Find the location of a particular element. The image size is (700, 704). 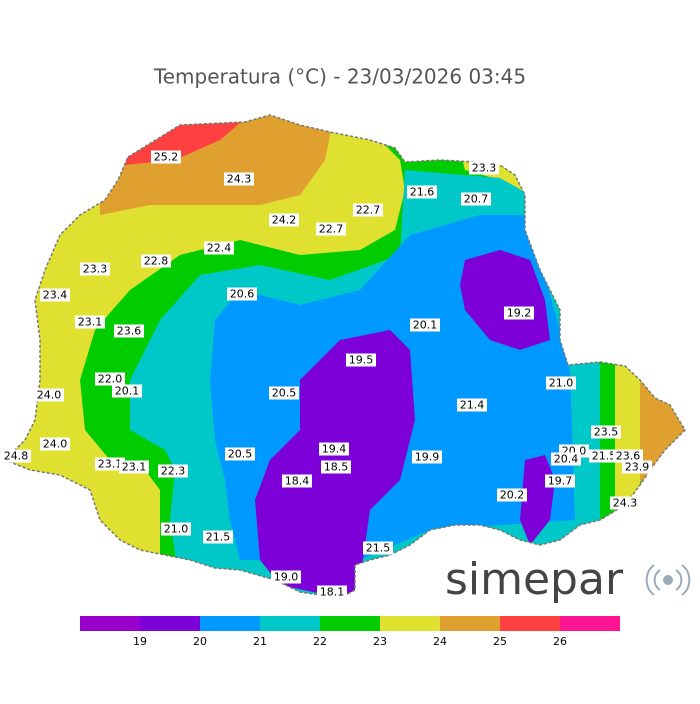

station-label: 22.0 is located at coordinates (110, 379).